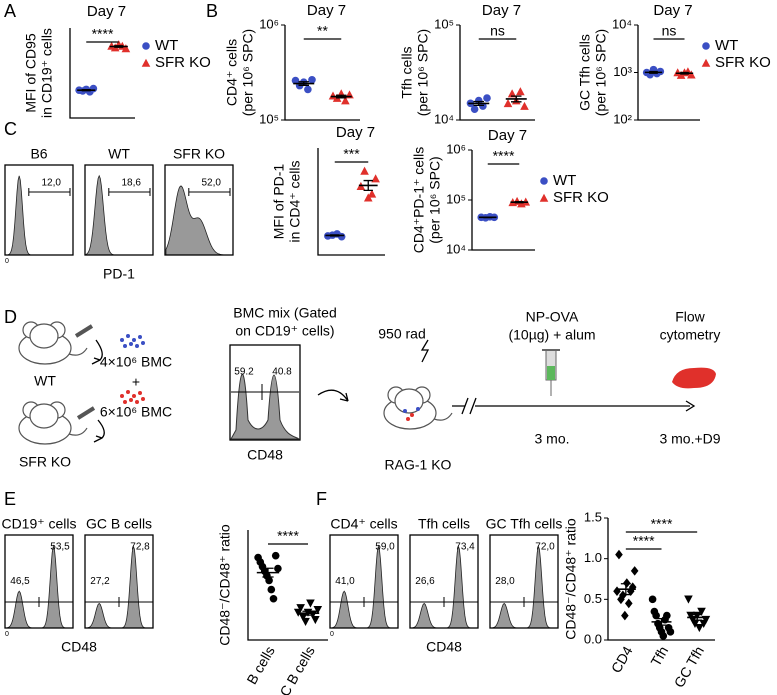  I want to click on y-tick-label: 10³, so click(622, 71).